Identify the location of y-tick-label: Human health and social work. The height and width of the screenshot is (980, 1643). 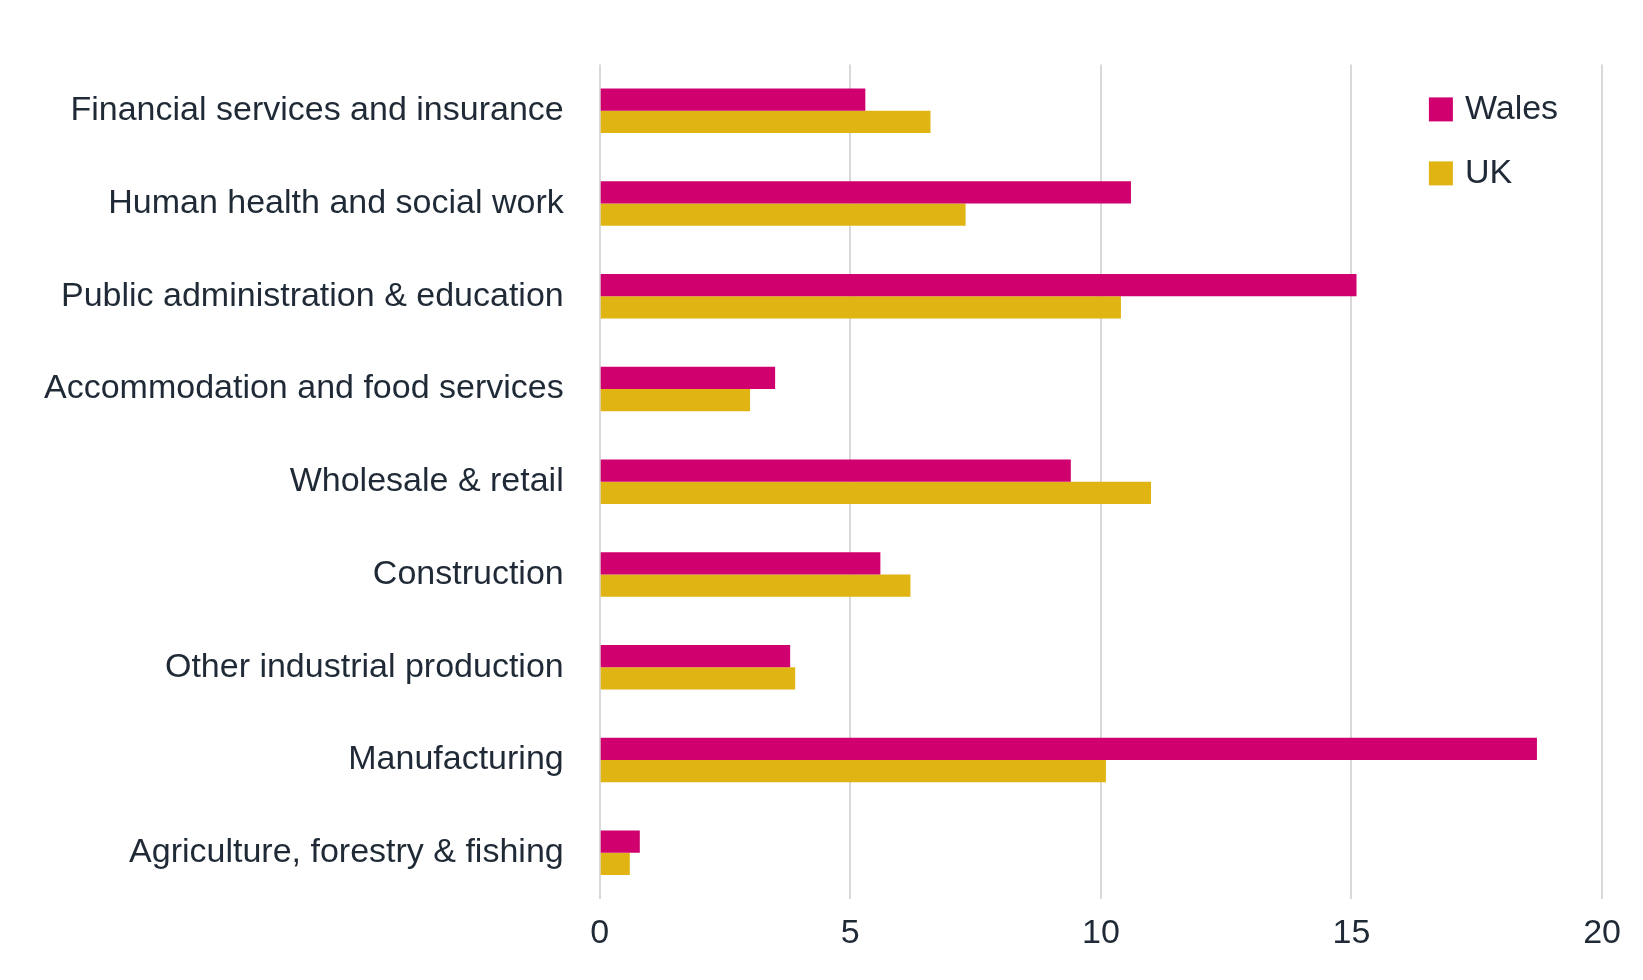
(336, 200).